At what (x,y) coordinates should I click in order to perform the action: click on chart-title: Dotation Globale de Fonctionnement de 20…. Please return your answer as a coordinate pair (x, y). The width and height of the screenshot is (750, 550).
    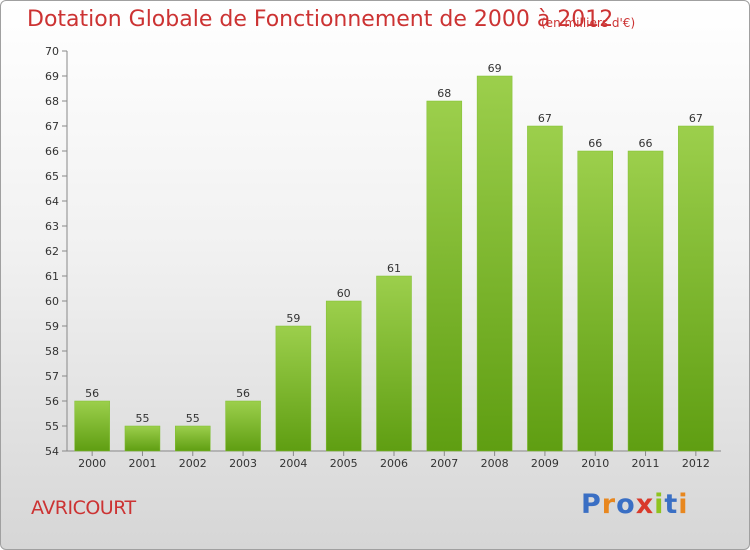
    Looking at the image, I should click on (320, 19).